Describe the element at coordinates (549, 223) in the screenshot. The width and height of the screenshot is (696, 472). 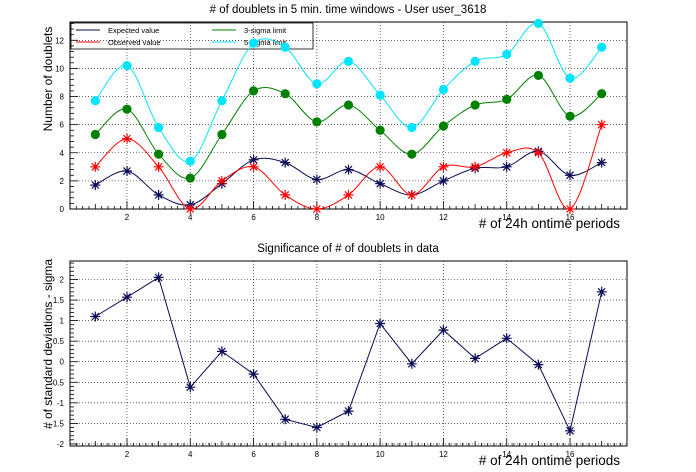
I see `top-x-axis-label: # of 24h ontime periods` at that location.